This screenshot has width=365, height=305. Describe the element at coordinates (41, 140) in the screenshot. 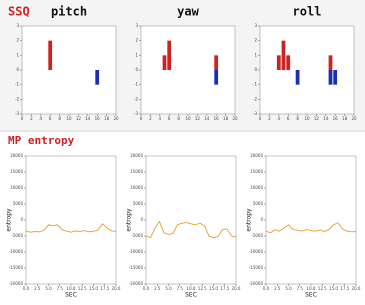

I see `mp-header: MP entropy` at that location.